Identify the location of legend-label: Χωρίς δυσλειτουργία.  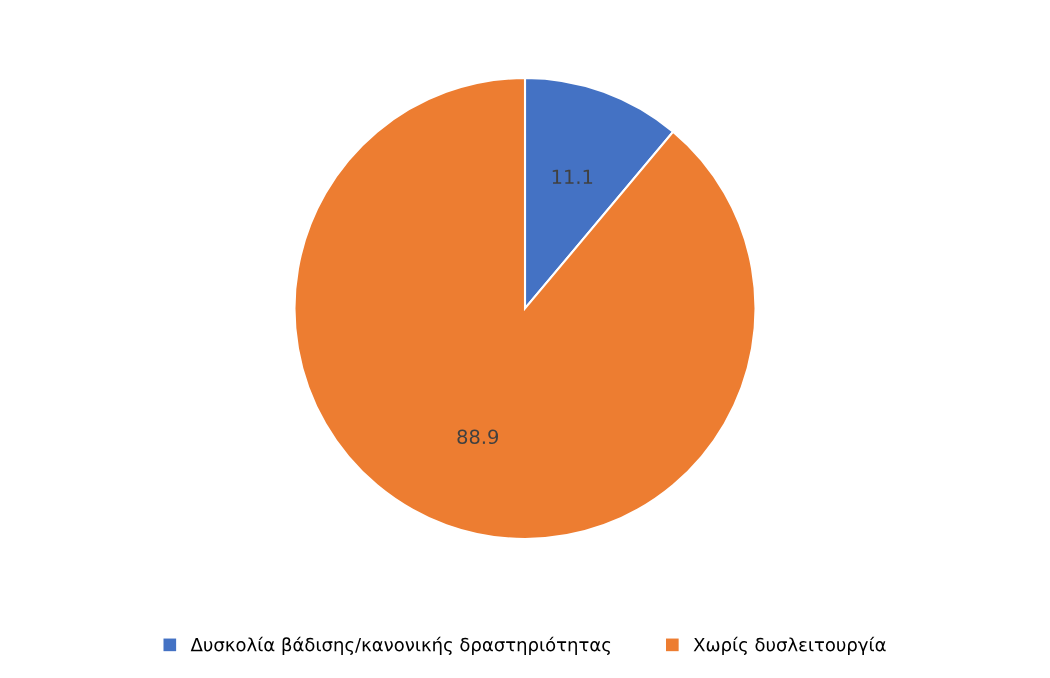
(789, 645).